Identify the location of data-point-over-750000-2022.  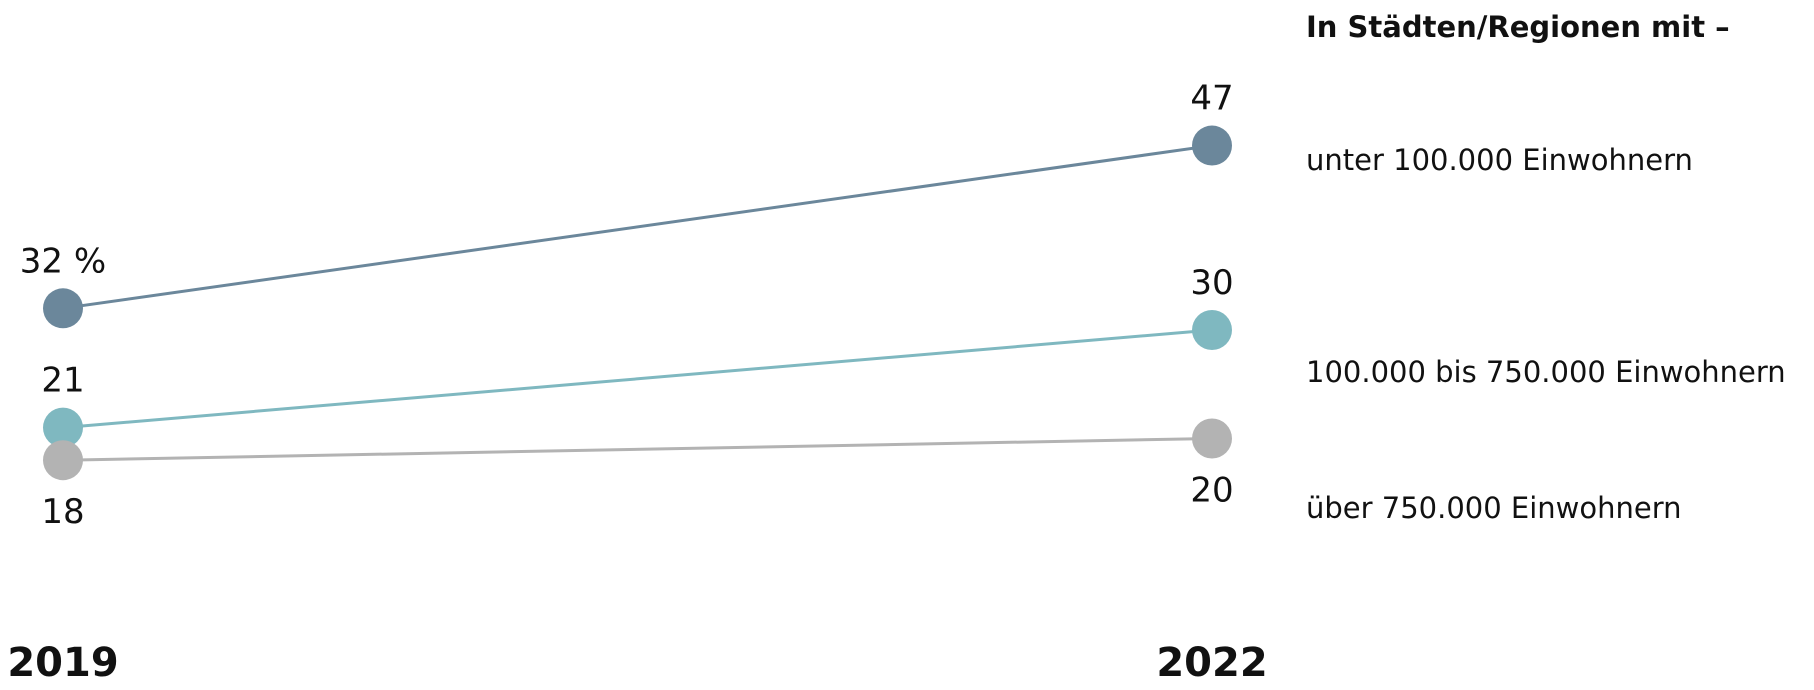
(1212, 438).